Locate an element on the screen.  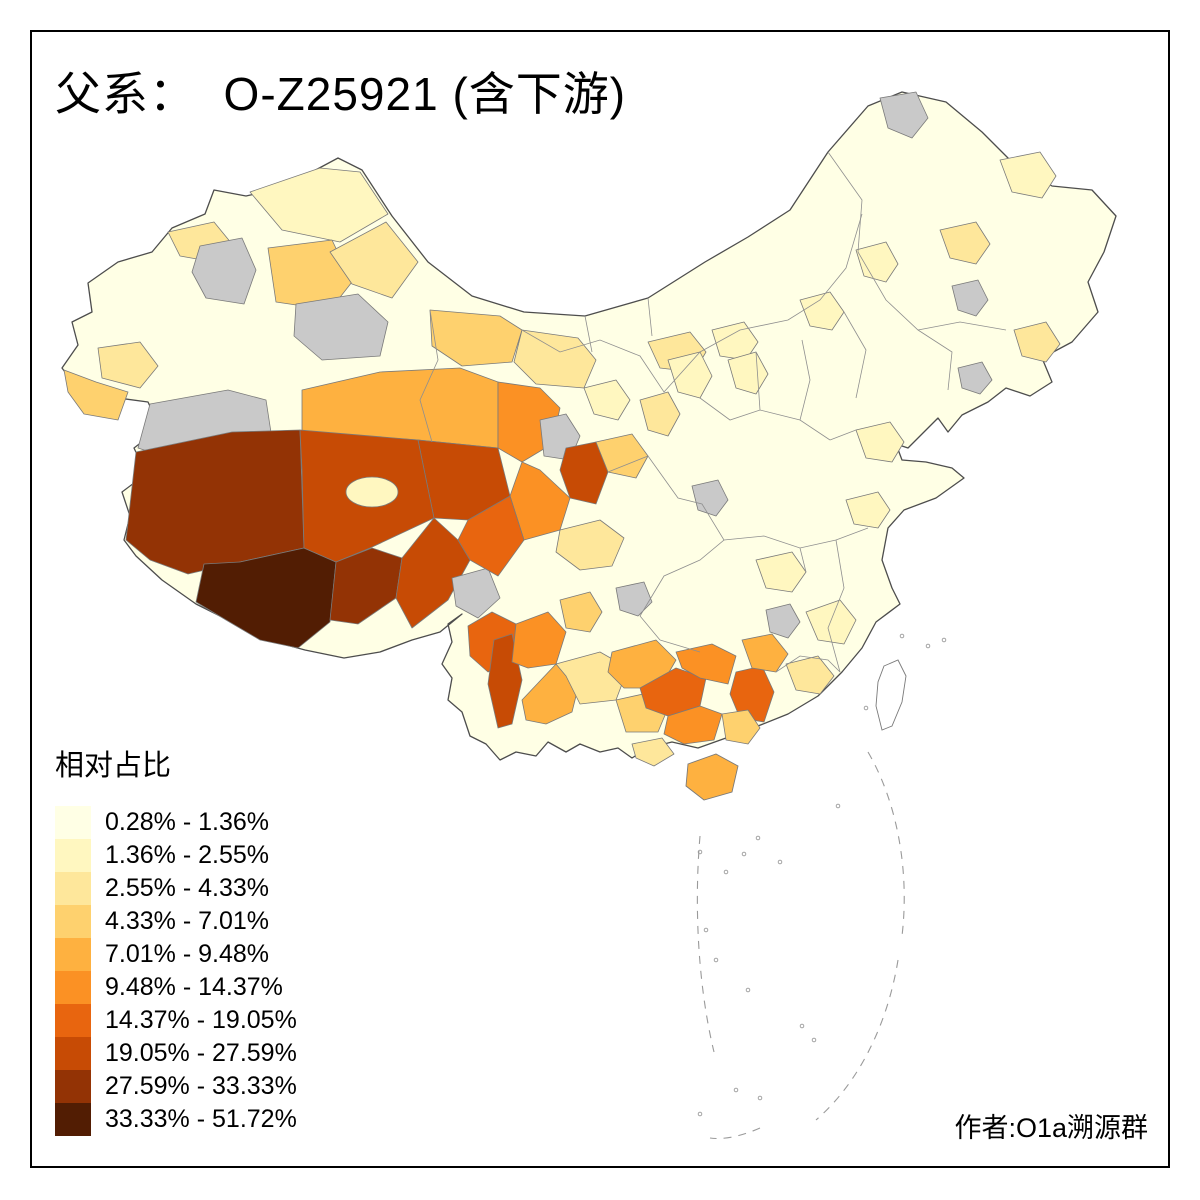
legend-row: 14.37% - 19.05% is located at coordinates (176, 1020).